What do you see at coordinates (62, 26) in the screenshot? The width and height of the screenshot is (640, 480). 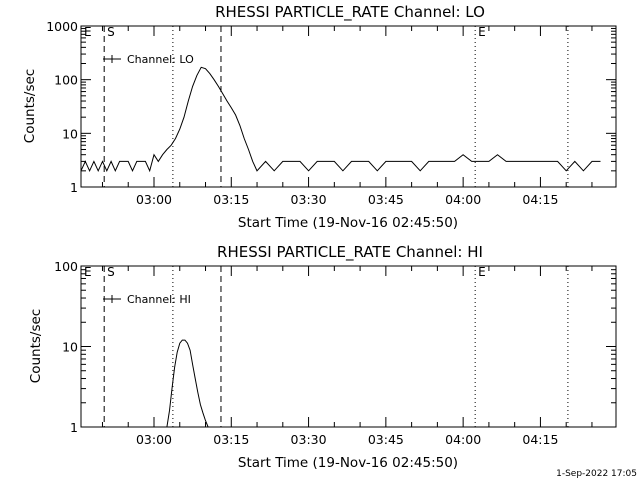 I see `y-tick-label: 1000` at bounding box center [62, 26].